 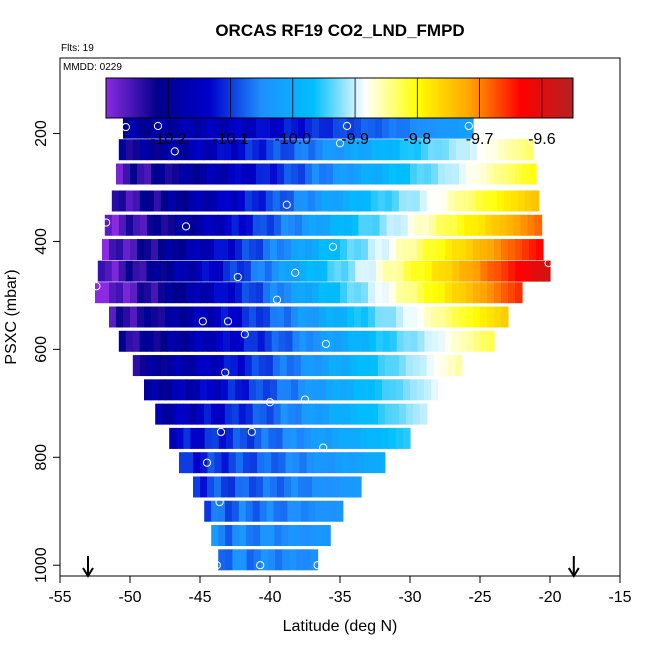 I want to click on heatmap-band, so click(x=268, y=560).